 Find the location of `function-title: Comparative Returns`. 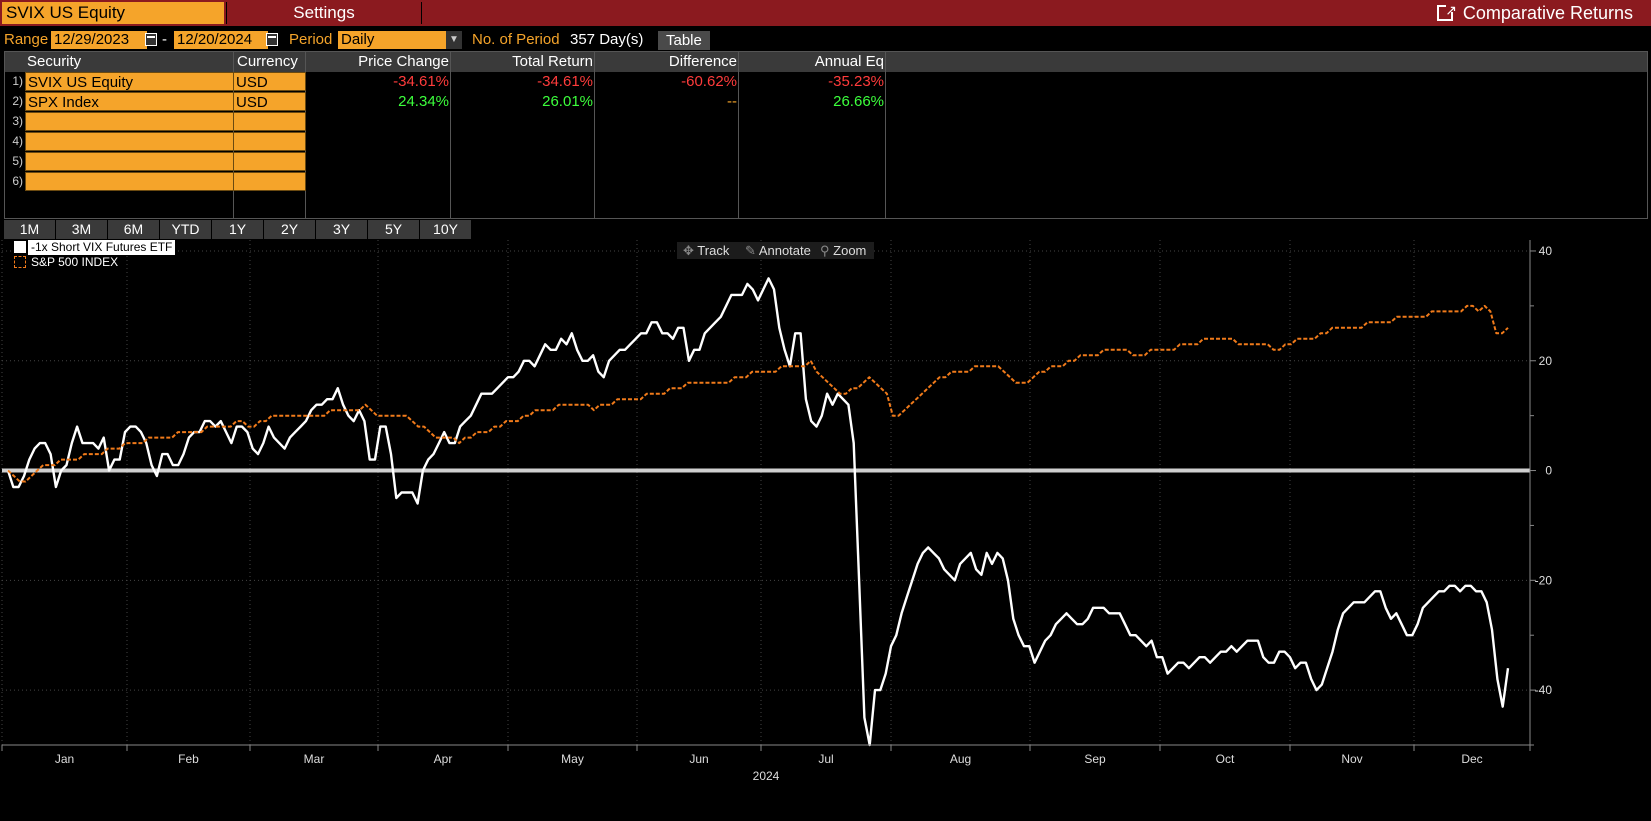

function-title: Comparative Returns is located at coordinates (1534, 12).